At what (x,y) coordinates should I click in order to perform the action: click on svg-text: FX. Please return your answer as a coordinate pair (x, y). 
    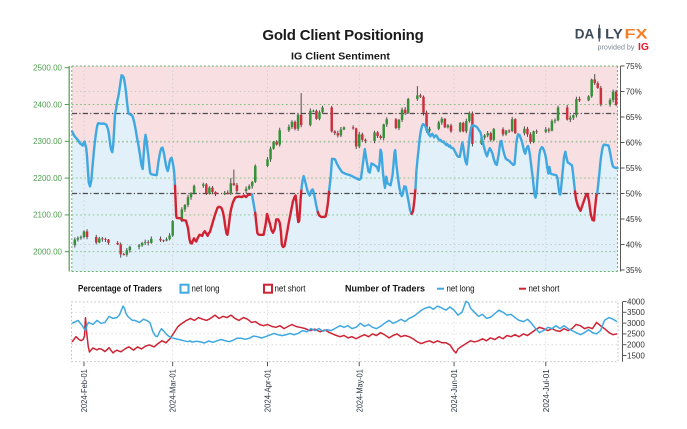
    Looking at the image, I should click on (637, 33).